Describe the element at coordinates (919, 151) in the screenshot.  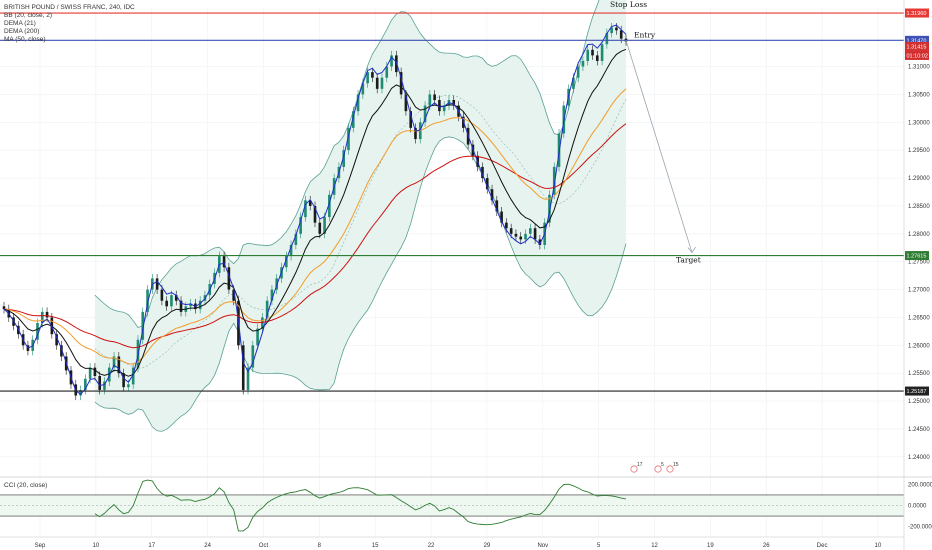
I see `price-tick-label: 1.29500` at that location.